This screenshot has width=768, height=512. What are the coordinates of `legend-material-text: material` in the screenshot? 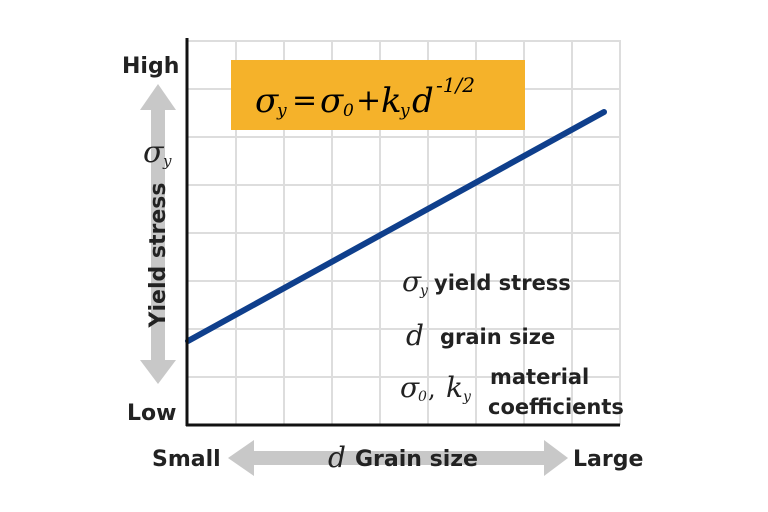 It's located at (539, 377).